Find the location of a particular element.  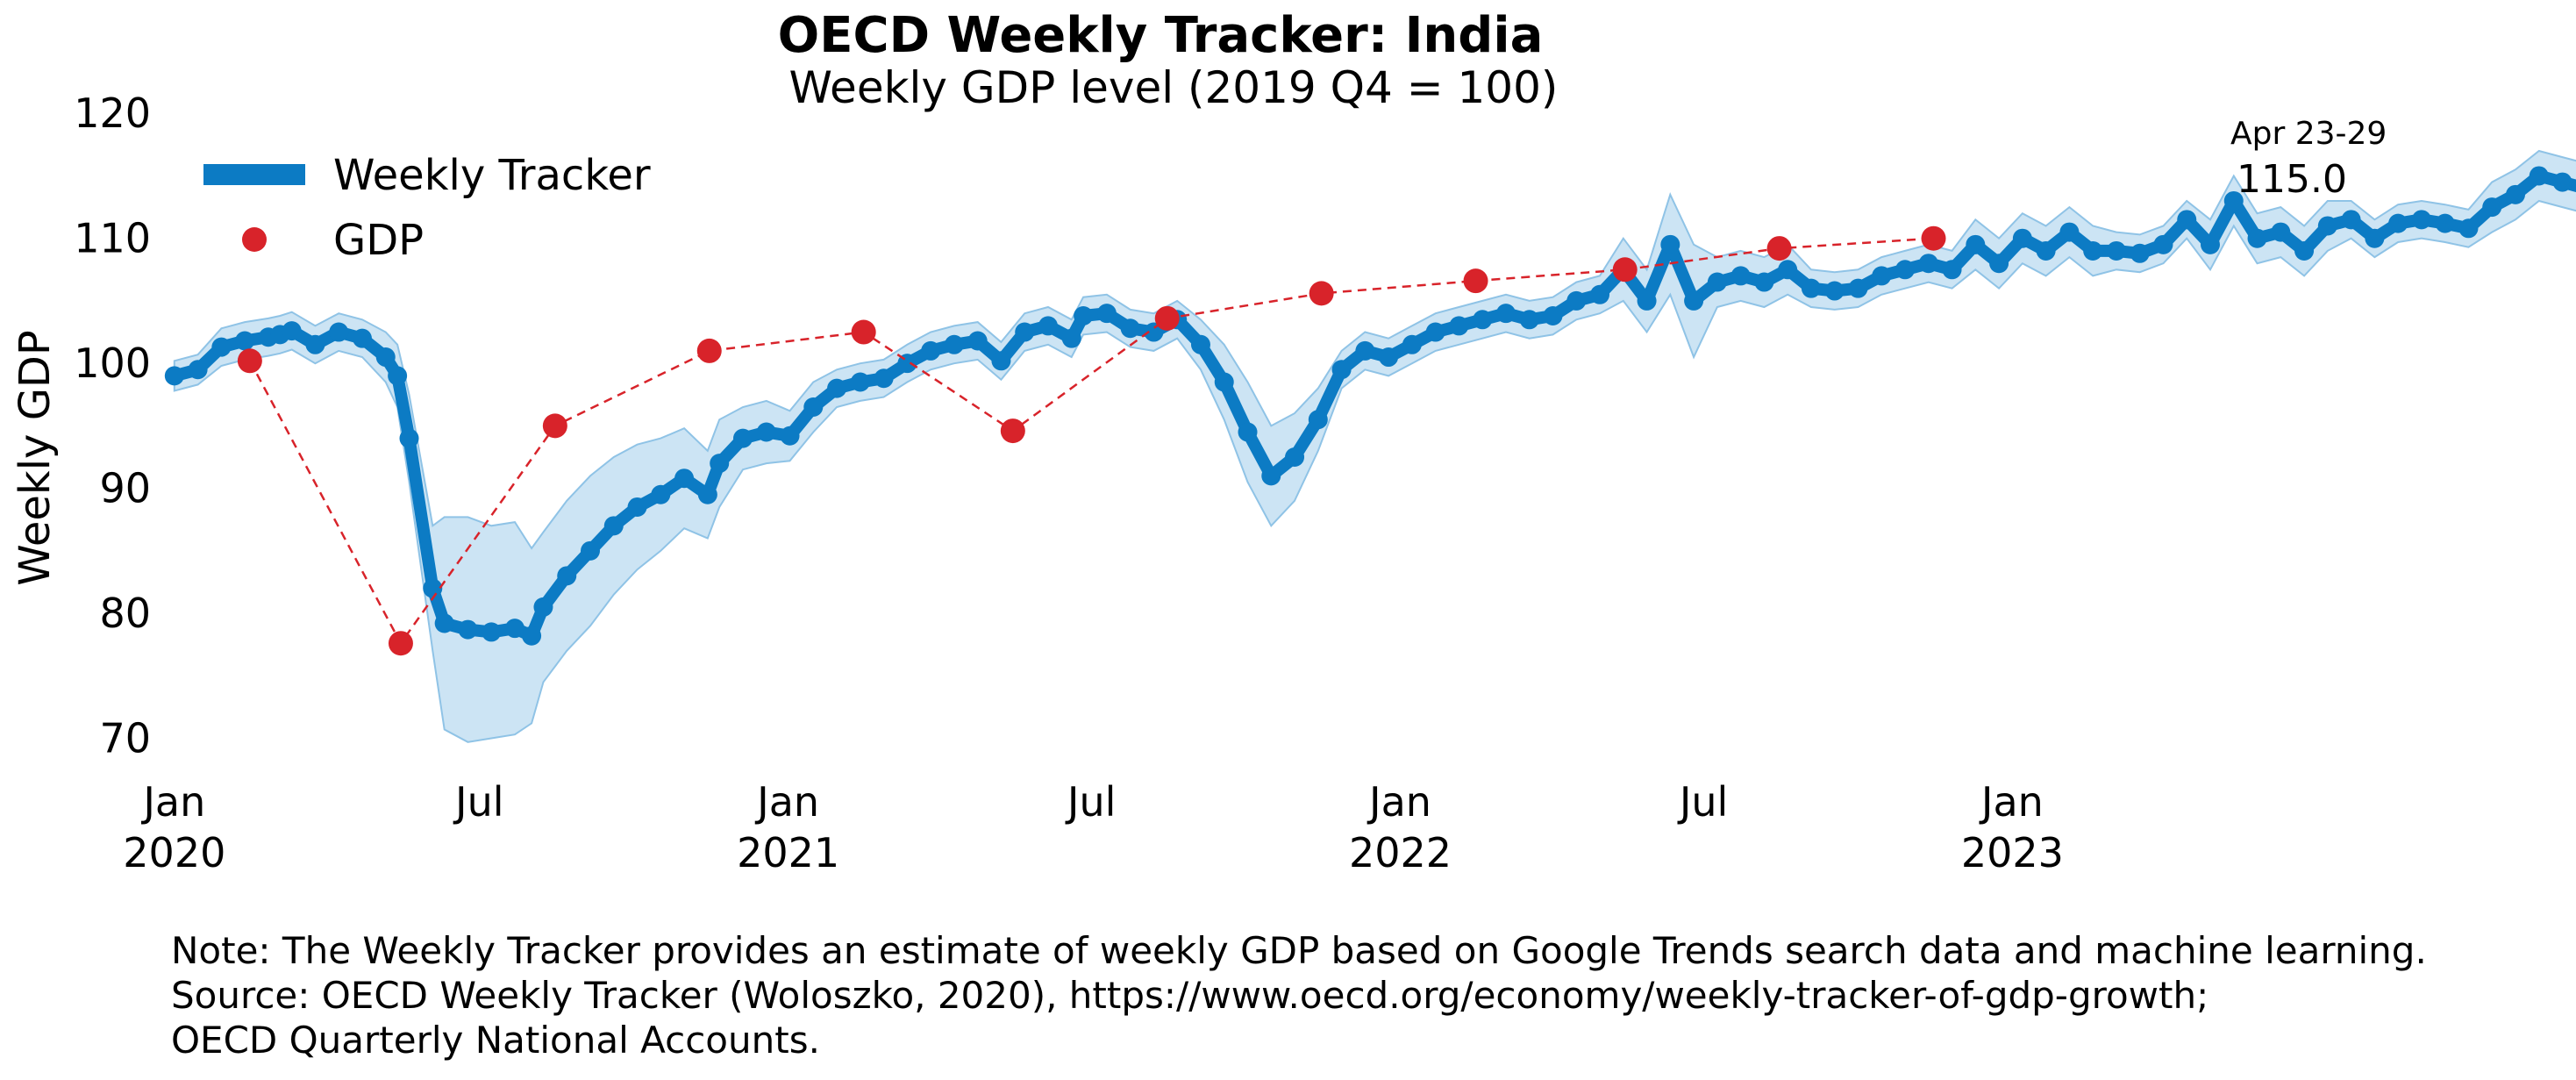

legend: Weekly Tracker GDP is located at coordinates (427, 208).